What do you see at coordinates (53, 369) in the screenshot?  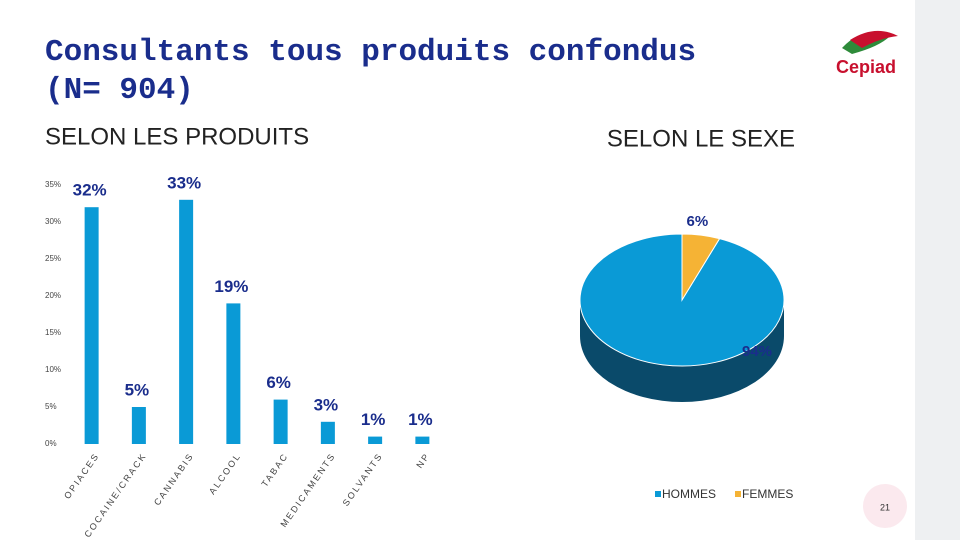 I see `y-tick-label: 10%` at bounding box center [53, 369].